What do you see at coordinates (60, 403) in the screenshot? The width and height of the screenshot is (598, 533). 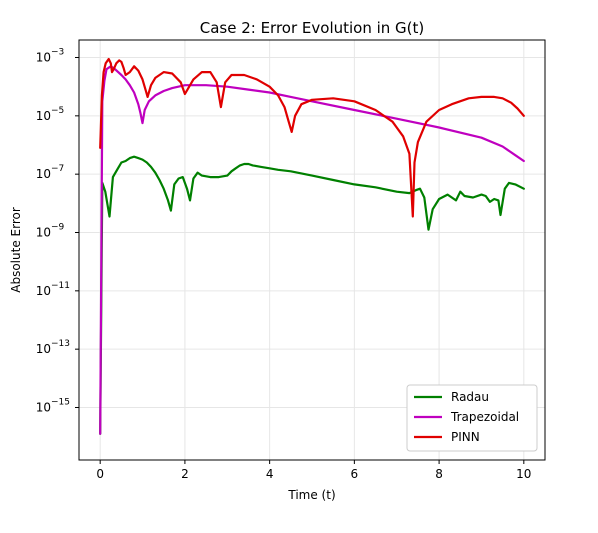 I see `y-tick-exponent: −15` at bounding box center [60, 403].